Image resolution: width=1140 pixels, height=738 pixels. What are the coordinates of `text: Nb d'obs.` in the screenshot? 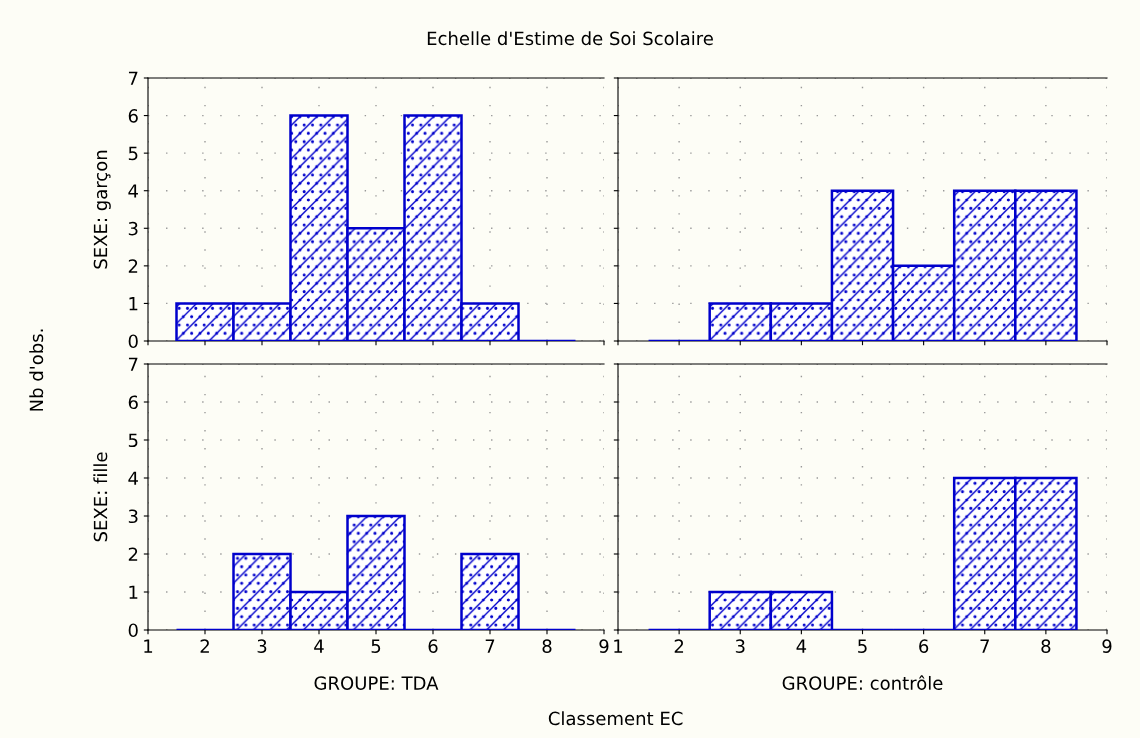 It's located at (36, 370).